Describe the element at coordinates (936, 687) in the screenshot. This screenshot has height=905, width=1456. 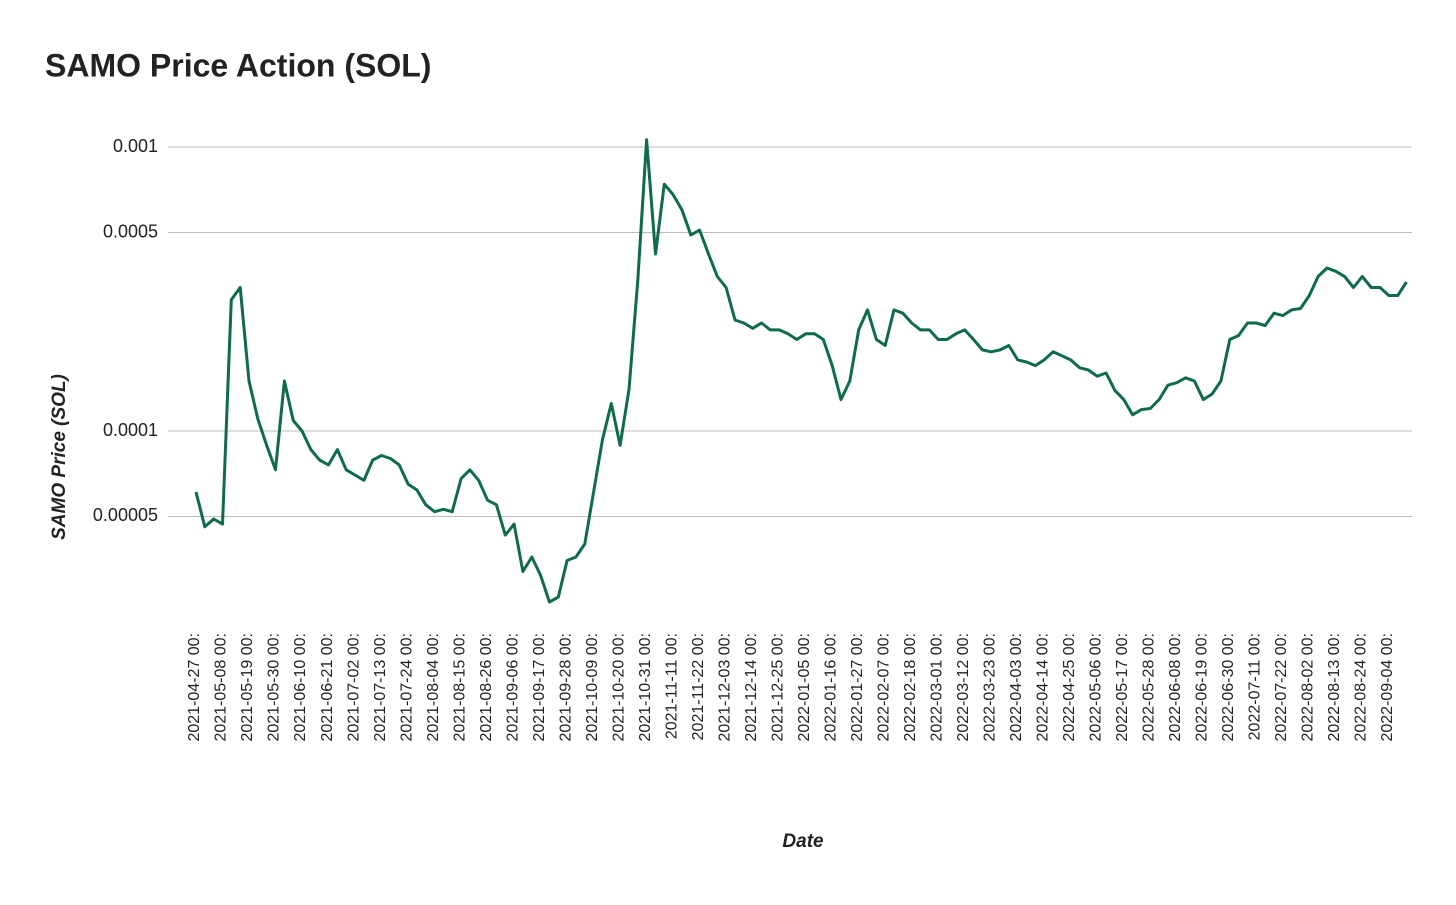
I see `x-tick-label: 2022-03-01 00:` at that location.